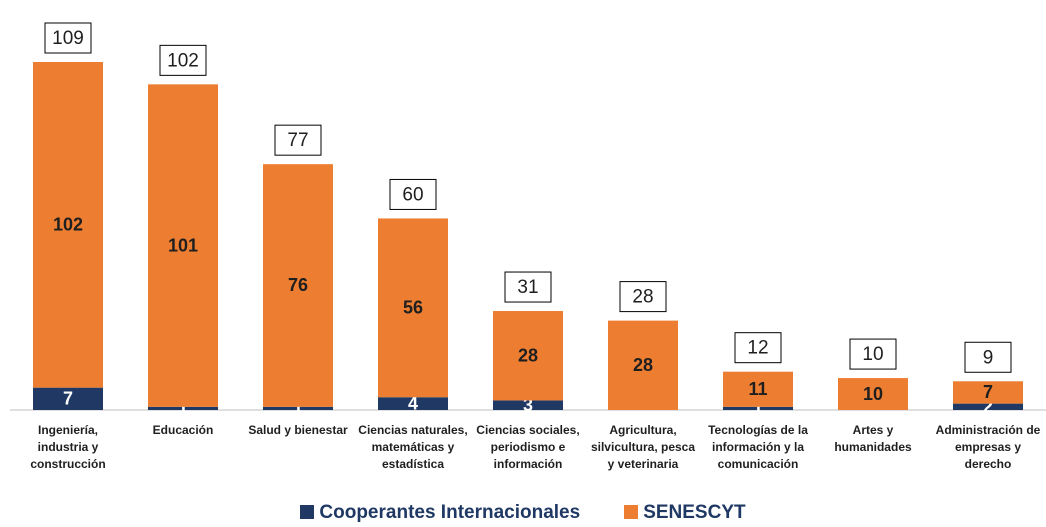 Image resolution: width=1046 pixels, height=527 pixels. I want to click on legend: Cooperantes Internacionales SENESCYT, so click(523, 513).